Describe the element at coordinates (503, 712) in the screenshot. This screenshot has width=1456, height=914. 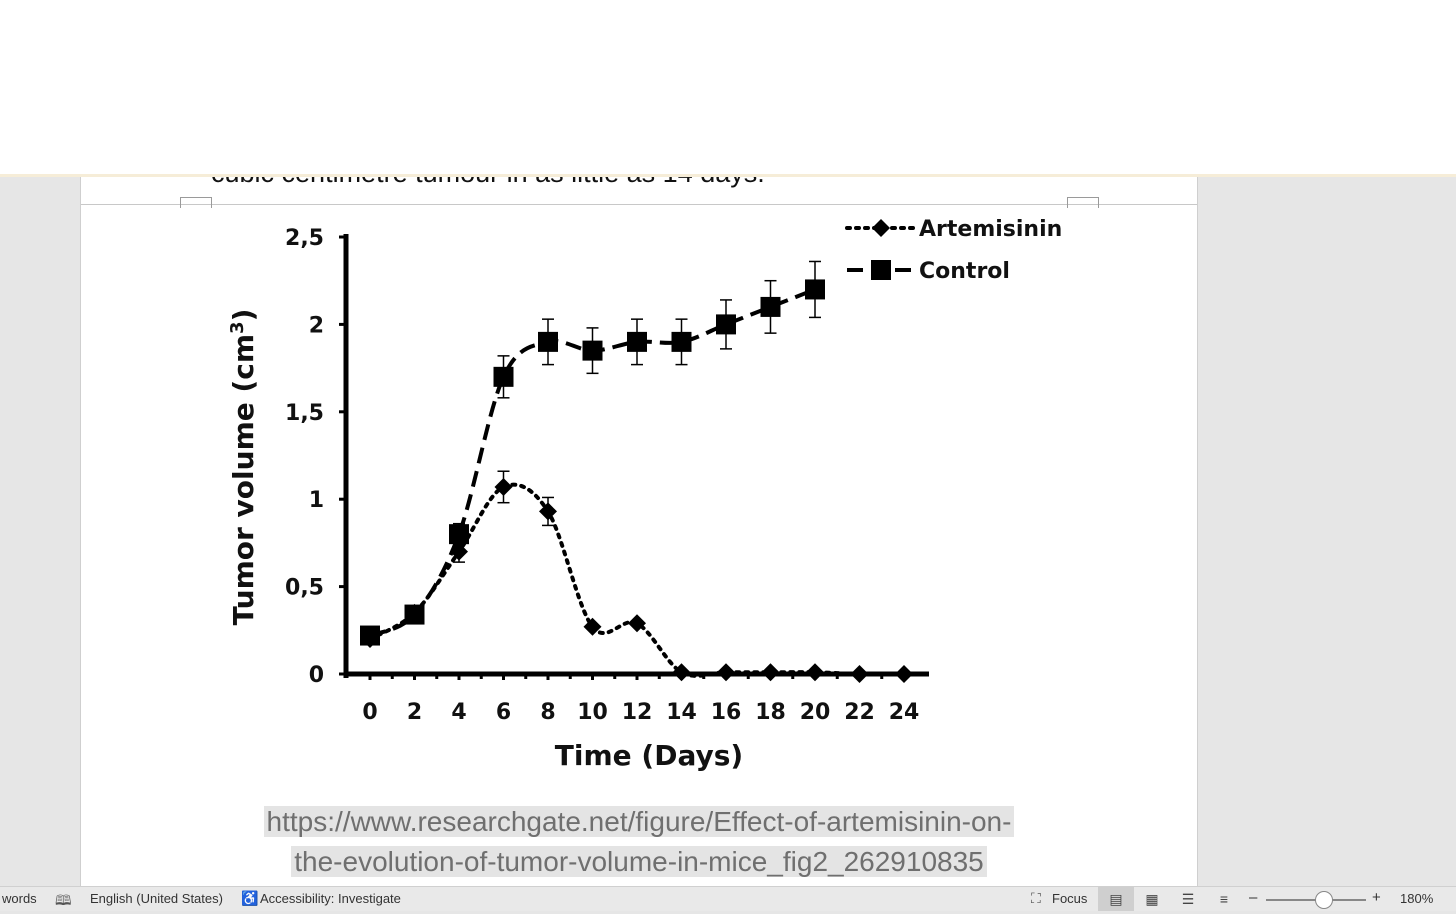
I see `x-tick-label: 6` at that location.